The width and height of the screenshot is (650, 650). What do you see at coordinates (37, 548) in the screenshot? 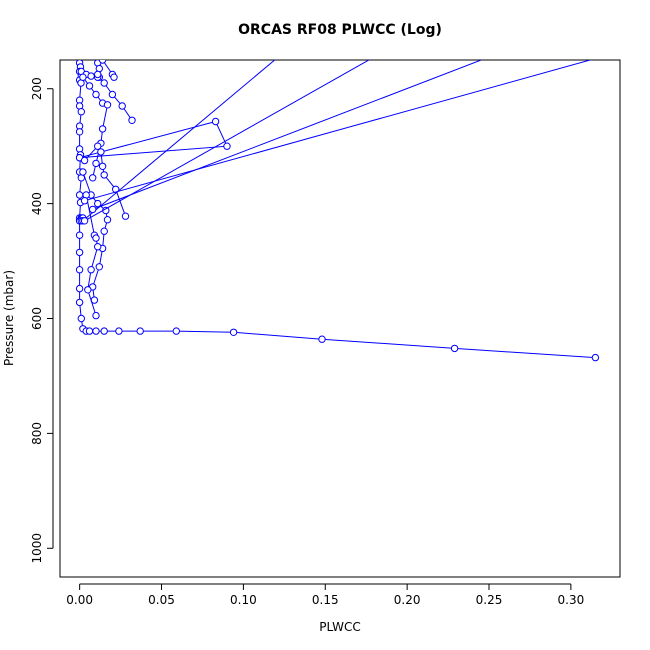
I see `y-tick-label: 1000` at bounding box center [37, 548].